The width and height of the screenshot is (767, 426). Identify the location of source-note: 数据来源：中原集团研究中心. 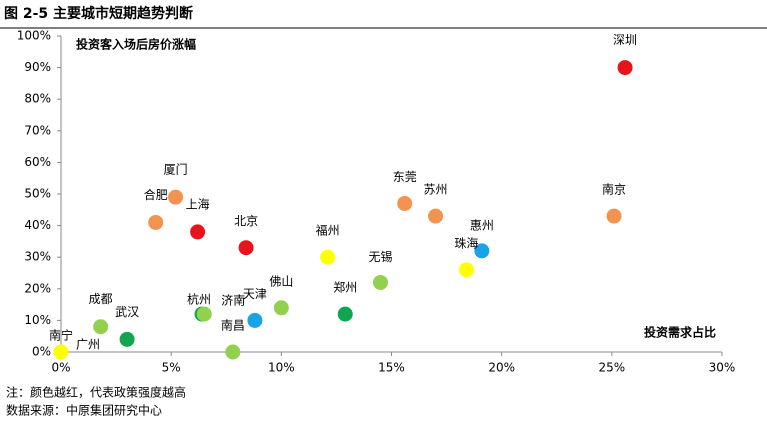
(84, 410).